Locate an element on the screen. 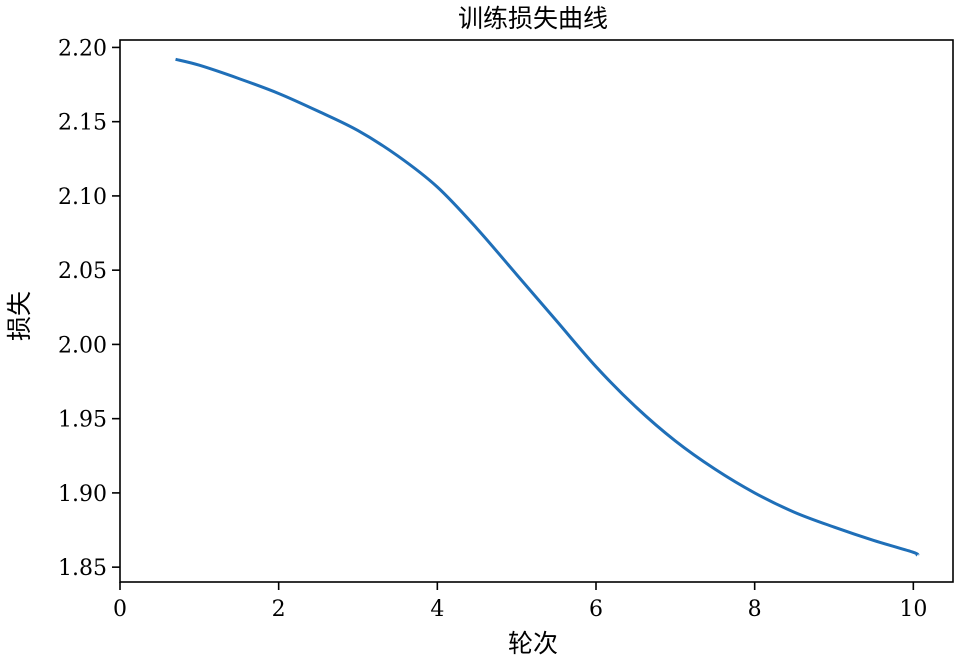 Image resolution: width=954 pixels, height=663 pixels. y-axis-title: 损失 is located at coordinates (19, 316).